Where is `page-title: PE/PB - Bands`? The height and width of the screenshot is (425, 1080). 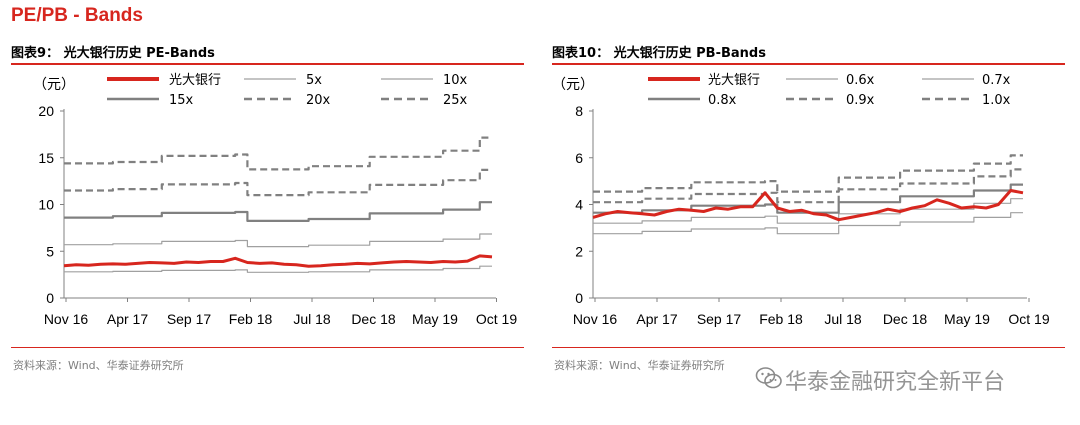 page-title: PE/PB - Bands is located at coordinates (77, 15).